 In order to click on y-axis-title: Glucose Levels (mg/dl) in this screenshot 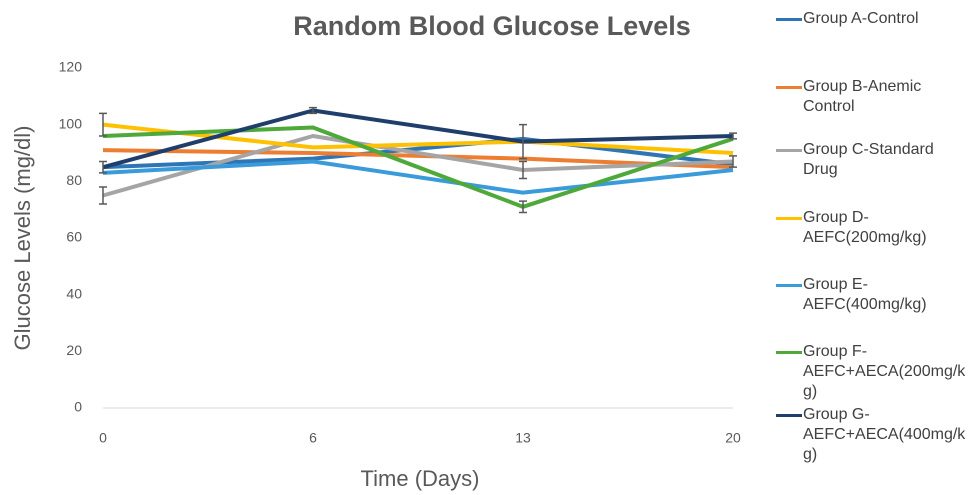, I will do `click(22, 238)`.